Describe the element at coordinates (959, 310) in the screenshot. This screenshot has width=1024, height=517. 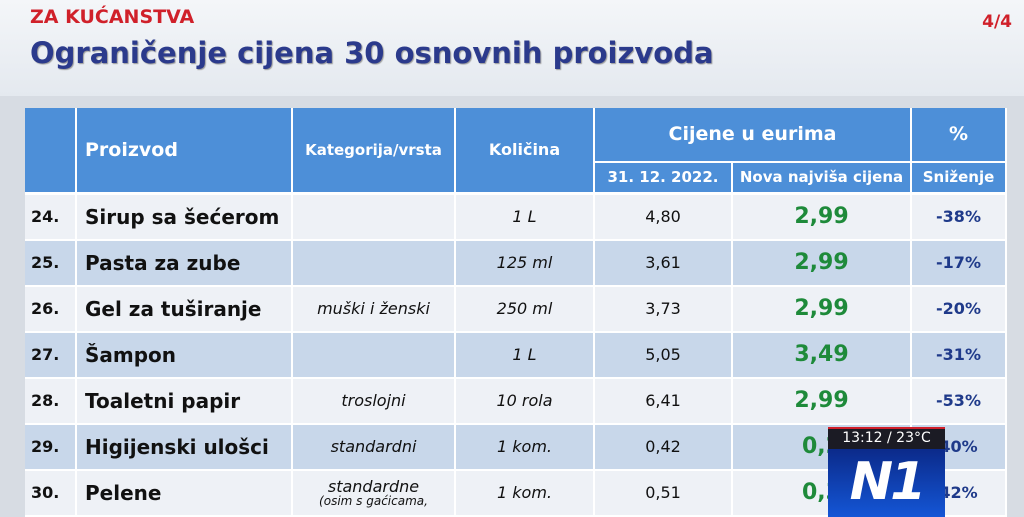
I see `discount: -20%` at that location.